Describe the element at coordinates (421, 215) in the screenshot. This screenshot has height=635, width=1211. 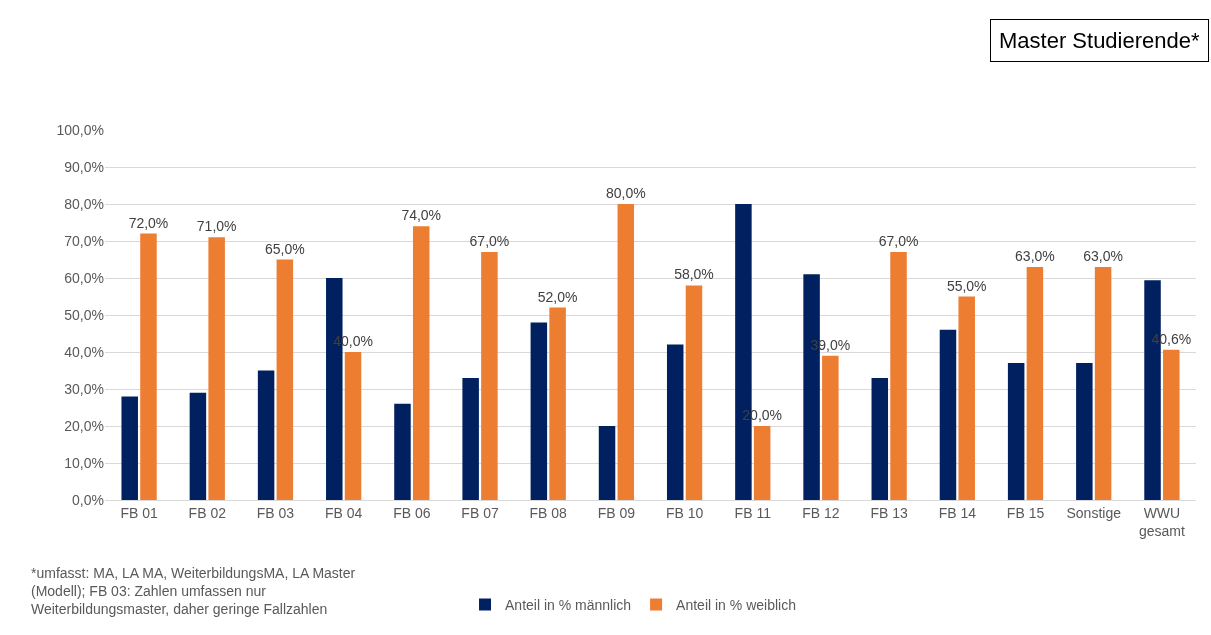
I see `data-label: 74,0%` at that location.